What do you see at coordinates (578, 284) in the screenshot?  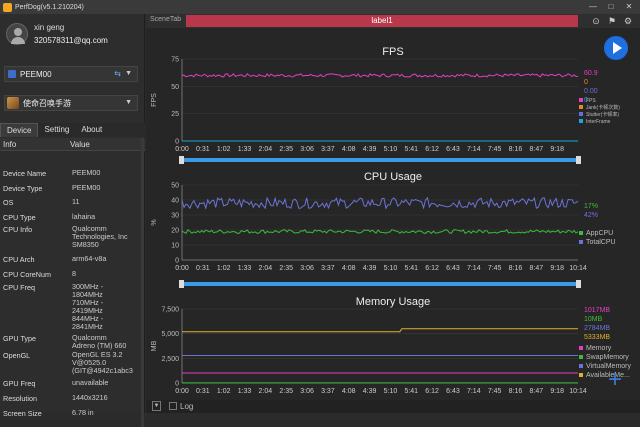 I see `timeline-handle-right` at bounding box center [578, 284].